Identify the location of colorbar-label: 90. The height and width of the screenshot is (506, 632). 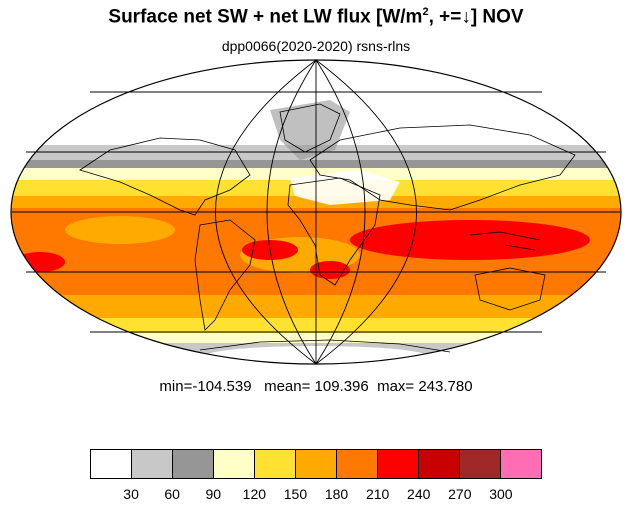
(213, 494).